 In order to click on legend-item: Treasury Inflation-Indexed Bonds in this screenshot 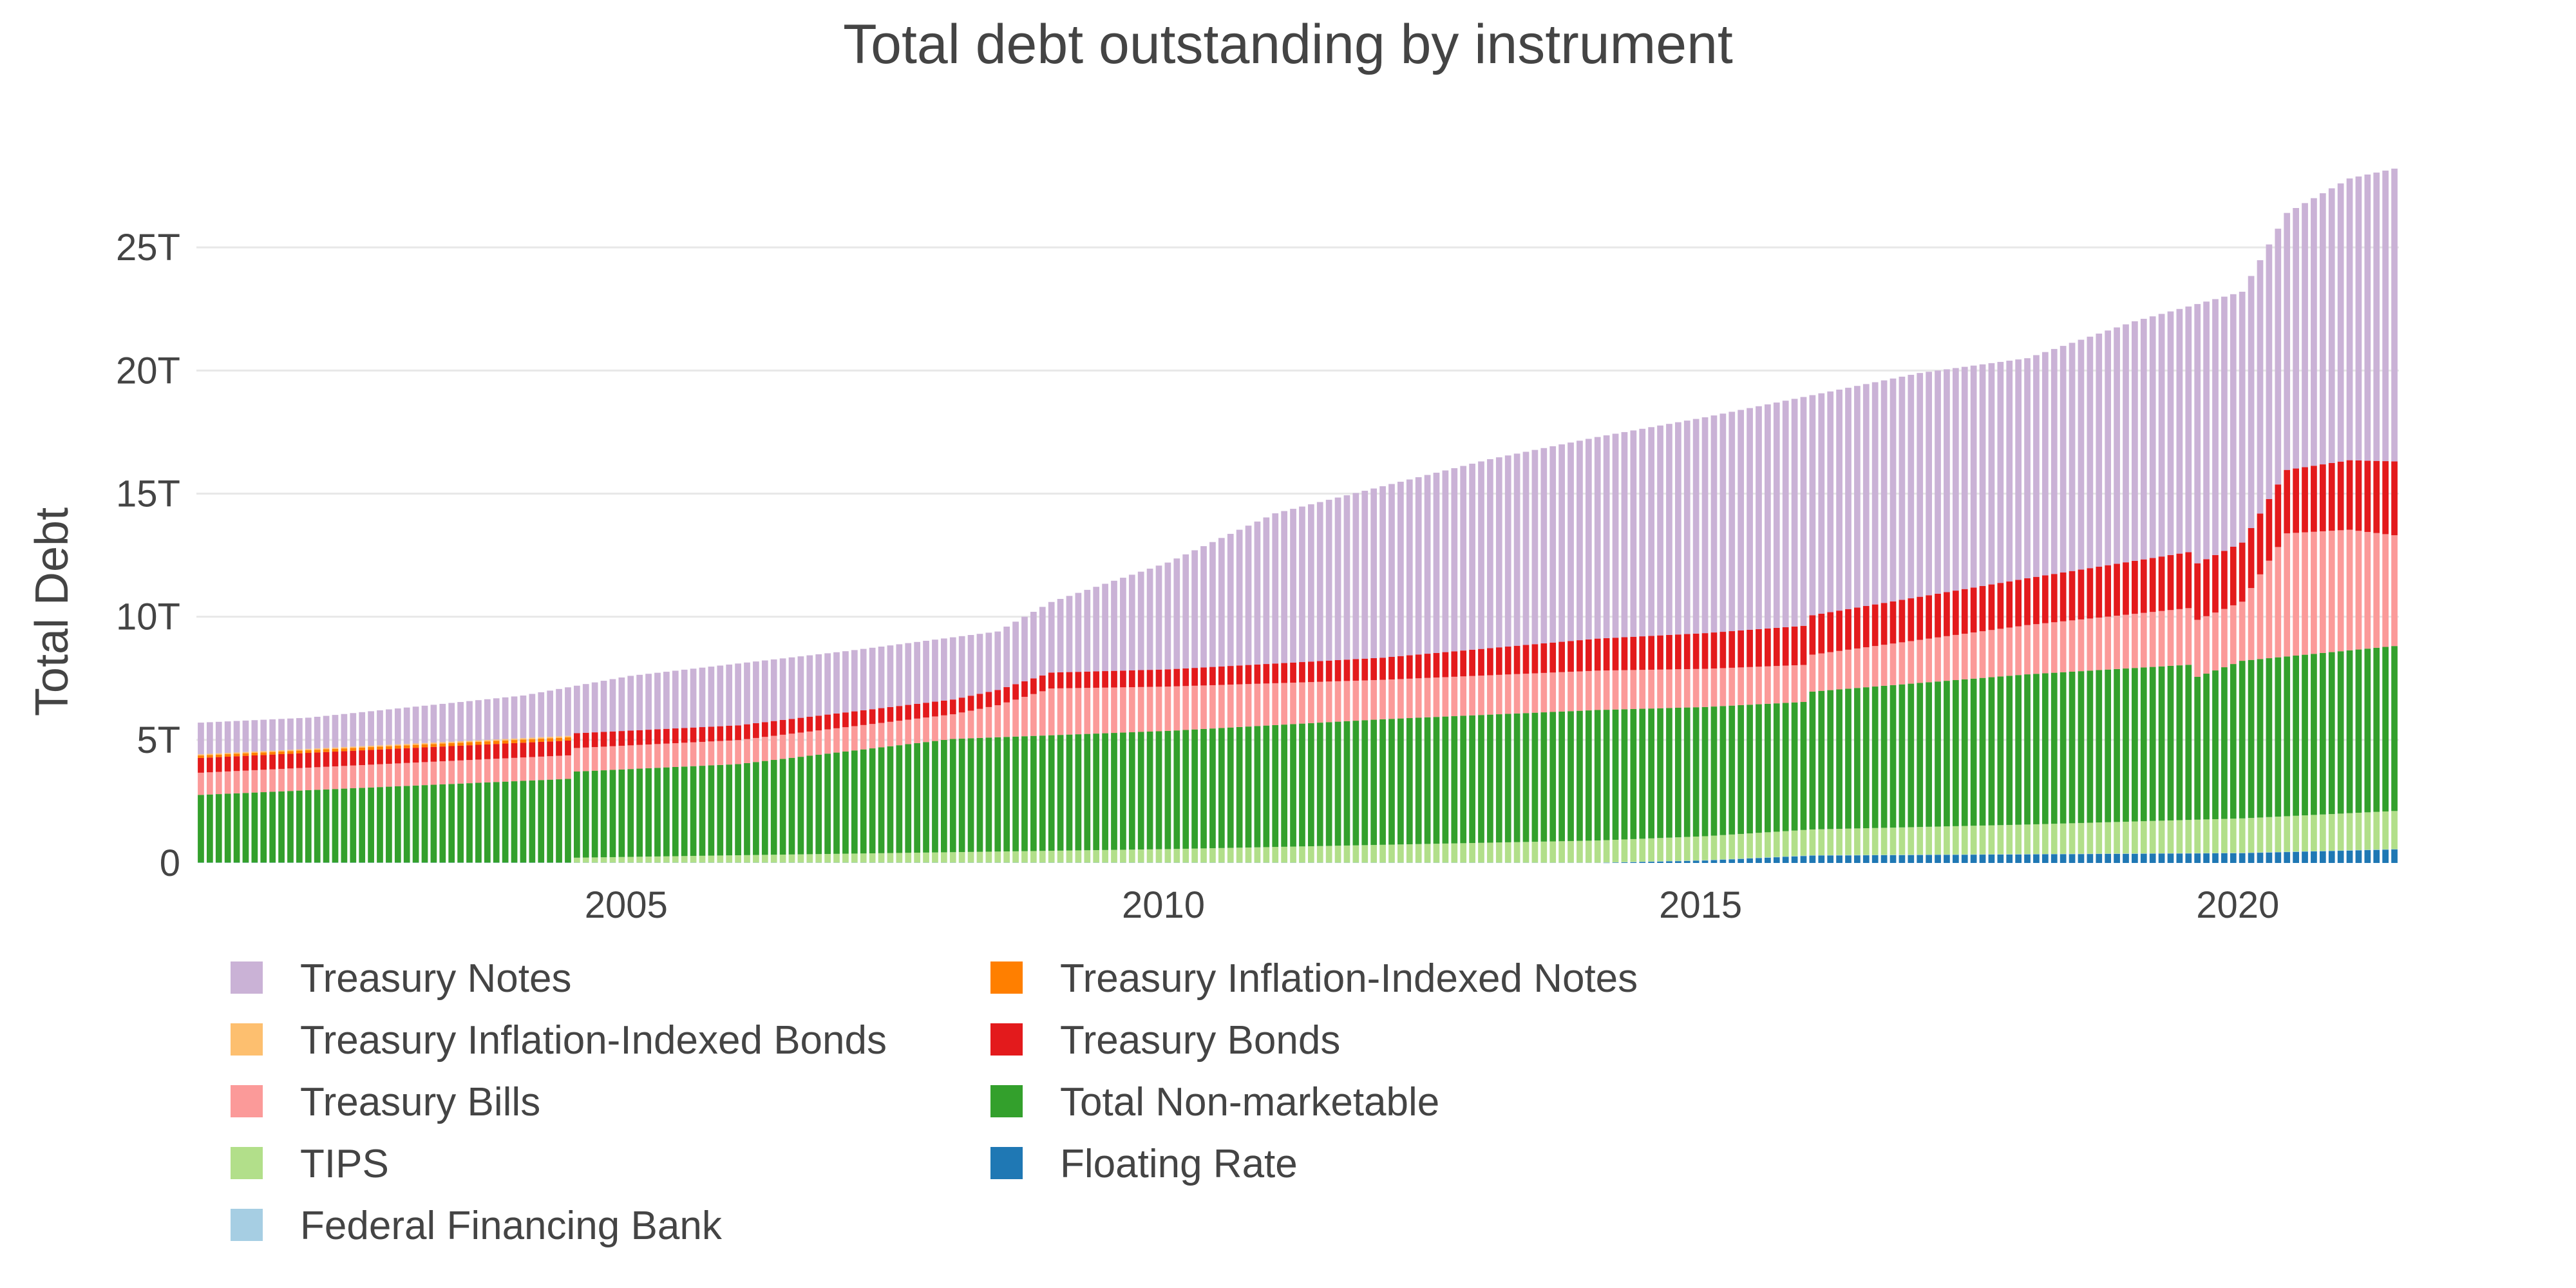, I will do `click(559, 1040)`.